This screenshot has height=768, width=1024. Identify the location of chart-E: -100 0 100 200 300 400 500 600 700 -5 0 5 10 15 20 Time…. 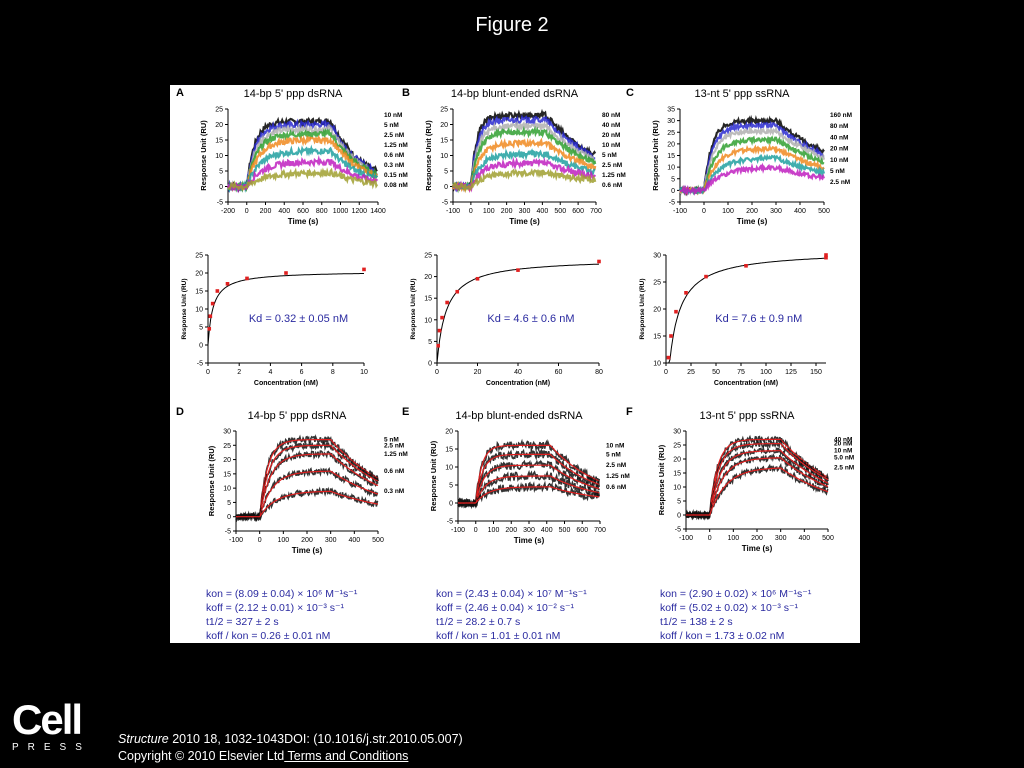
(516, 524).